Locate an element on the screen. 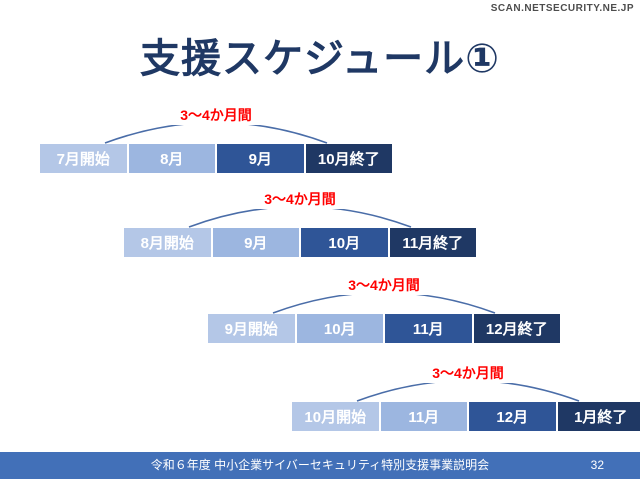 Image resolution: width=640 pixels, height=479 pixels. timeline-cell-start: 8月開始 is located at coordinates (167, 242).